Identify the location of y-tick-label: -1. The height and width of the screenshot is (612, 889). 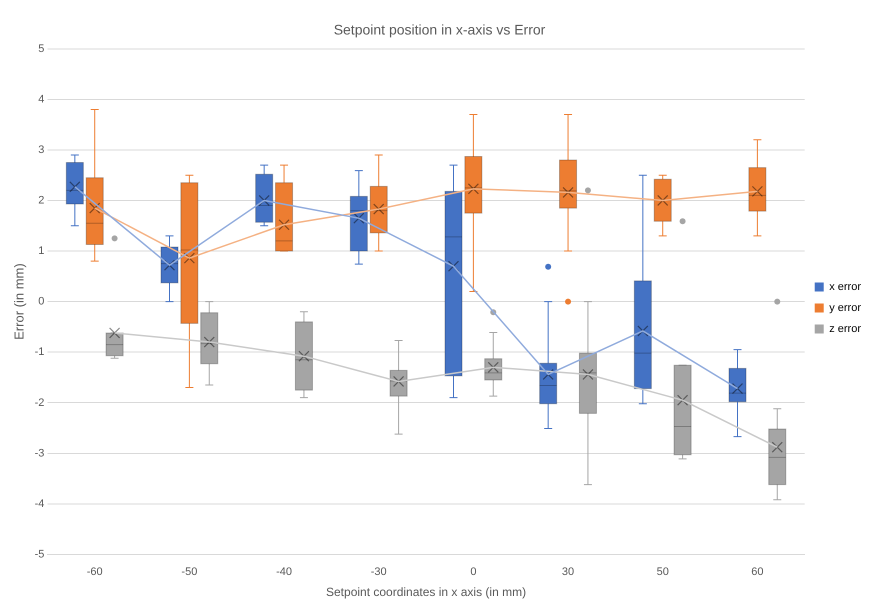
(39, 352).